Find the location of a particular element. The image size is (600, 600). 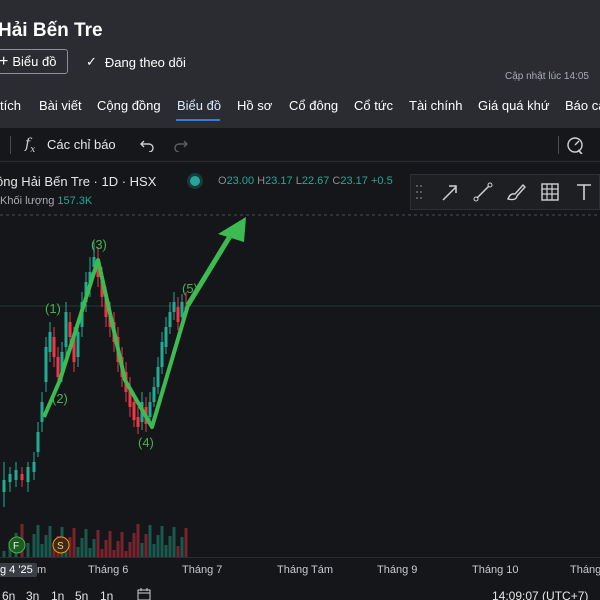

tab-financials: Tài chính is located at coordinates (436, 105).